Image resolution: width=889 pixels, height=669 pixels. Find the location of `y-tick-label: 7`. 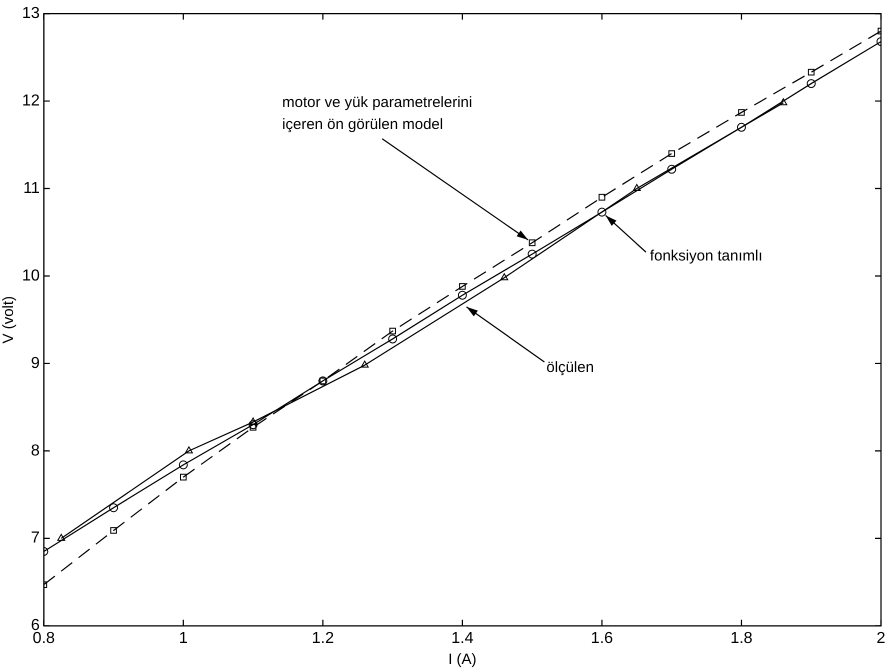

y-tick-label: 7 is located at coordinates (35, 538).